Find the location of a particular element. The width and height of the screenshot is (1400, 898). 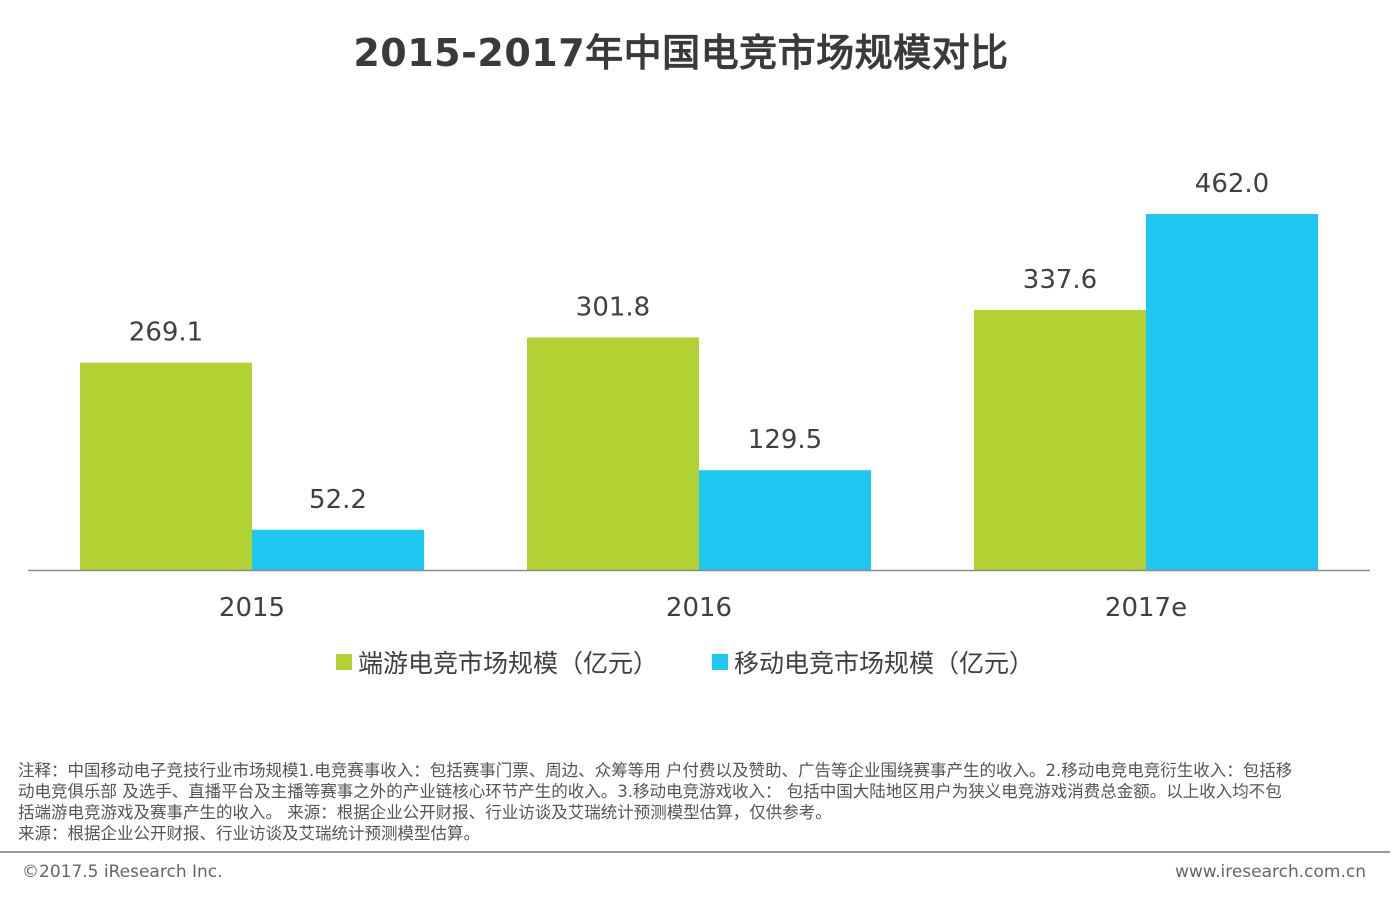

bar-pc-2015 is located at coordinates (166, 466).